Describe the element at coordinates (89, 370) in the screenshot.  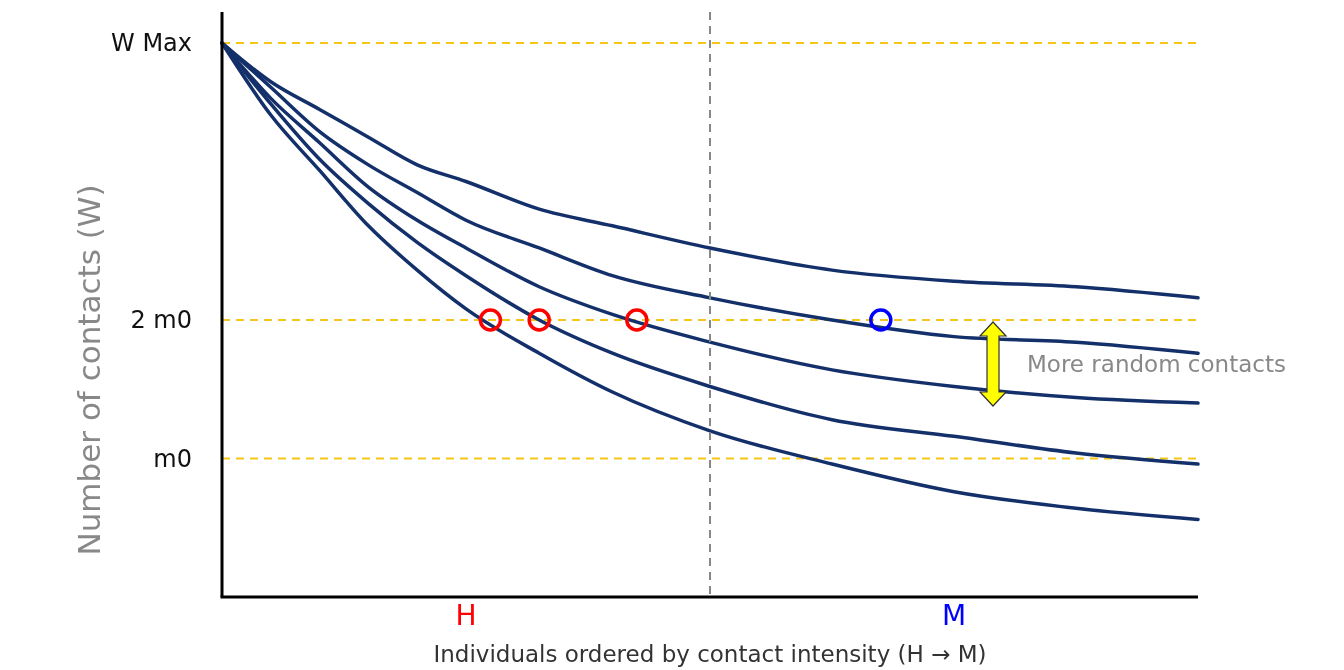
I see `y-axis-title: Number of contacts (W)` at that location.